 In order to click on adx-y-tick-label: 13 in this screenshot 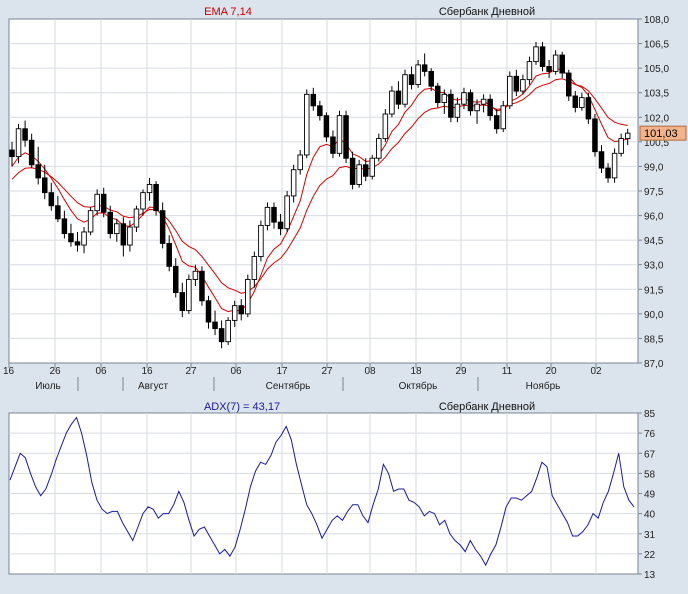, I will do `click(650, 575)`.